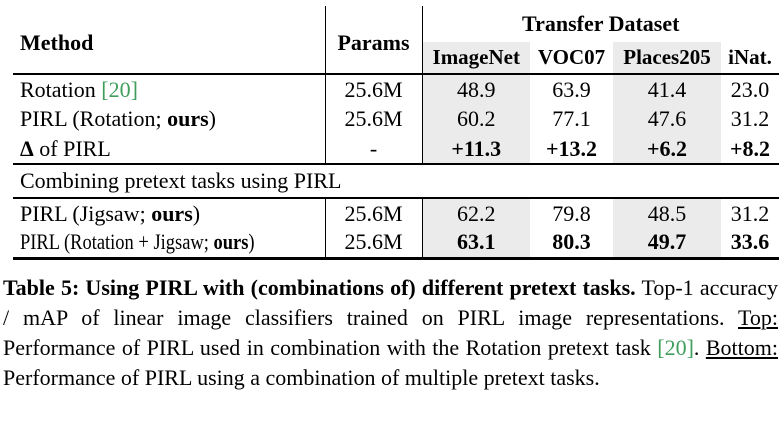 The image size is (780, 438). Describe the element at coordinates (61, 89) in the screenshot. I see `method-text: Rotation` at that location.